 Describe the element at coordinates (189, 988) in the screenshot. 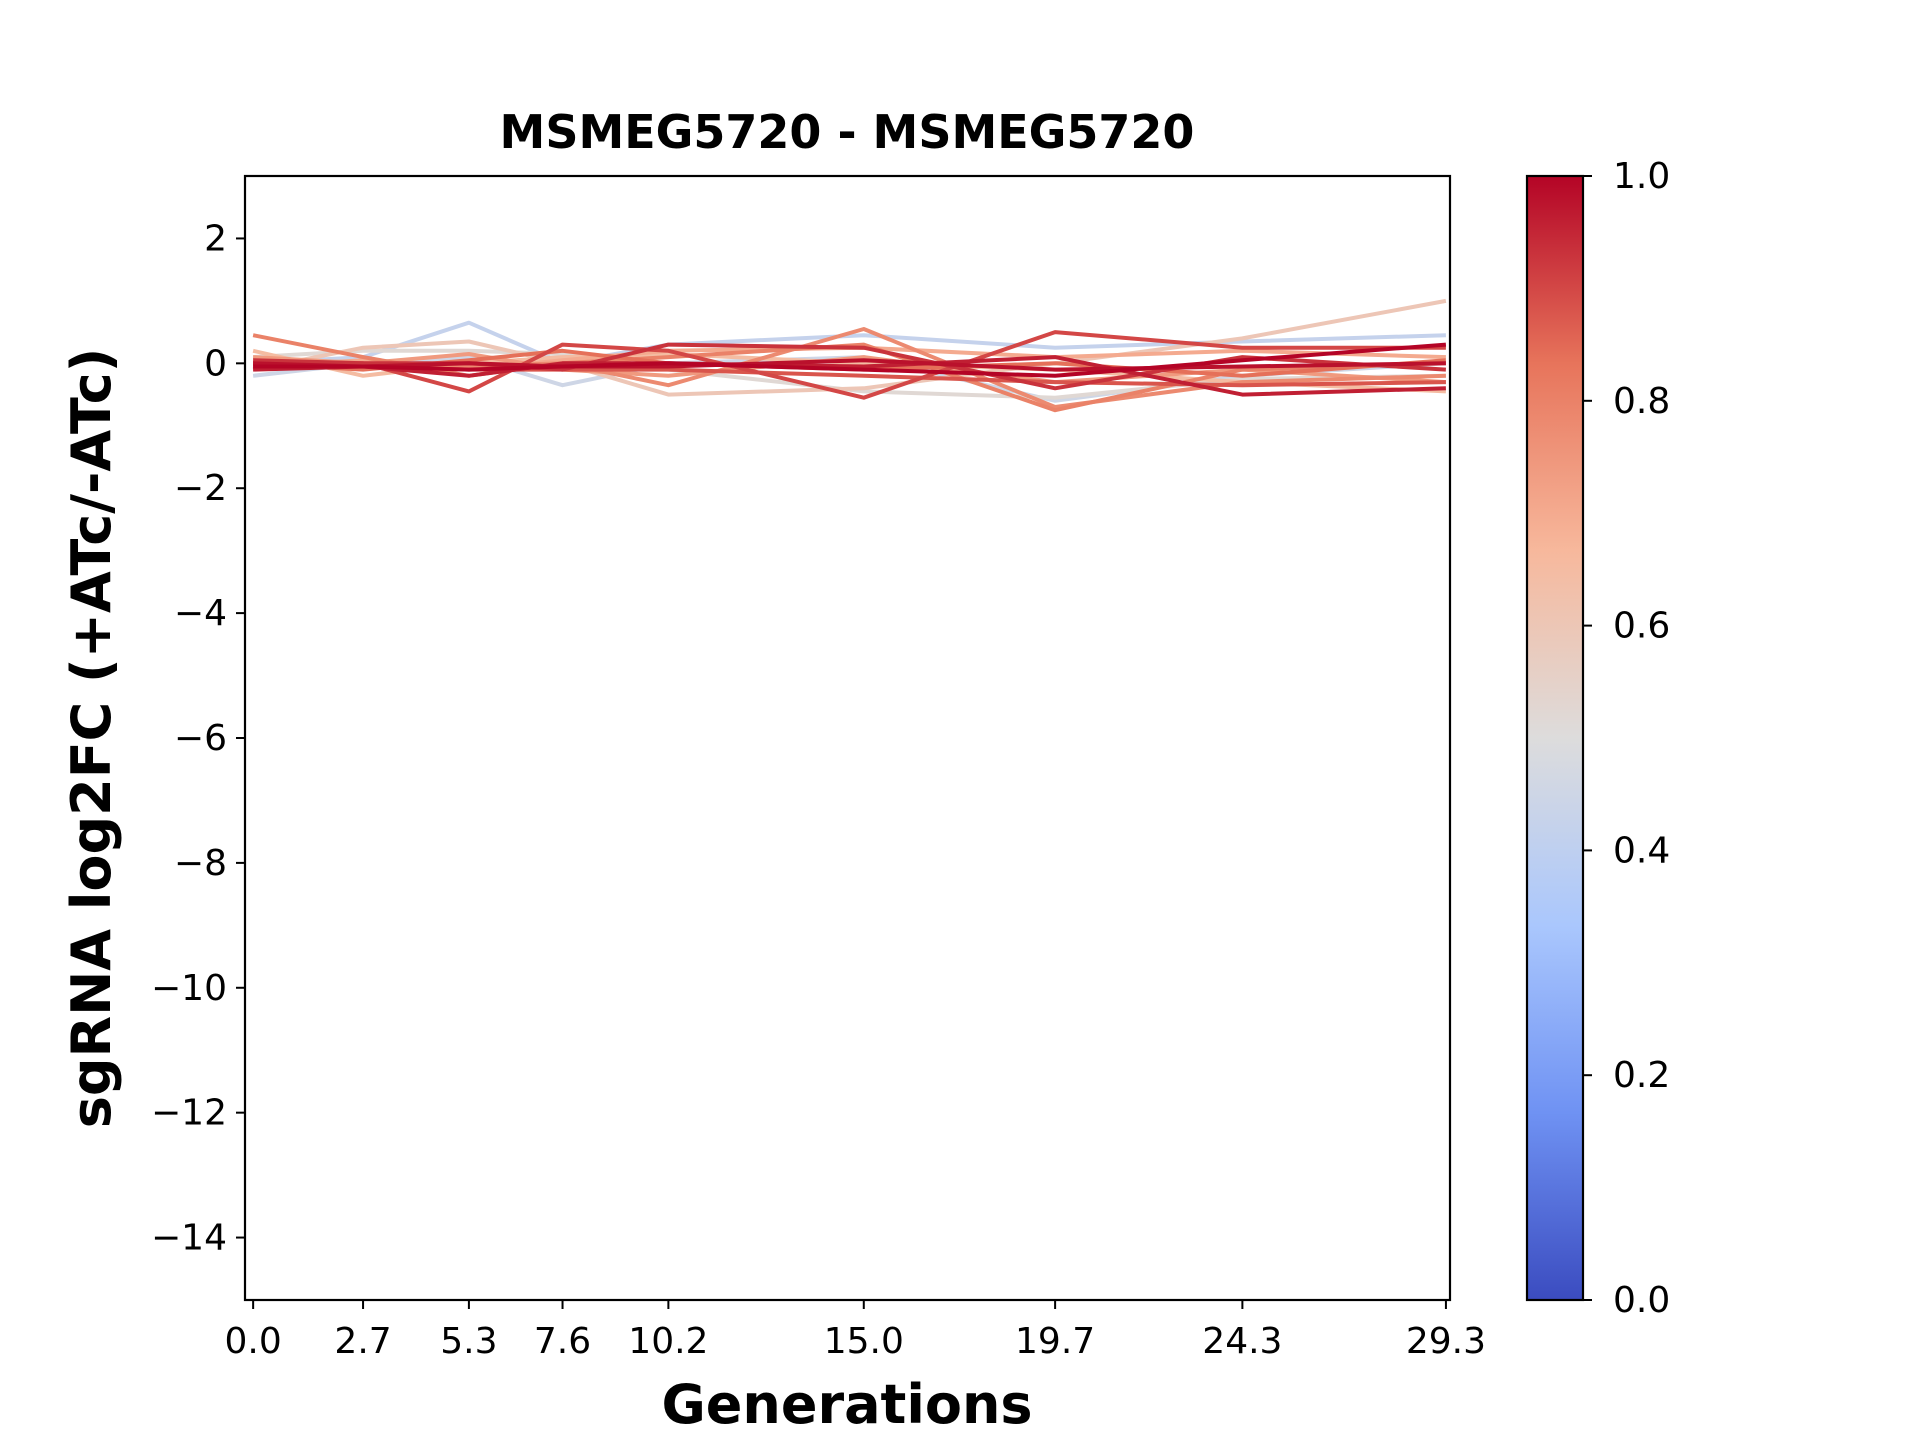

I see `y-tick-label: −10` at that location.